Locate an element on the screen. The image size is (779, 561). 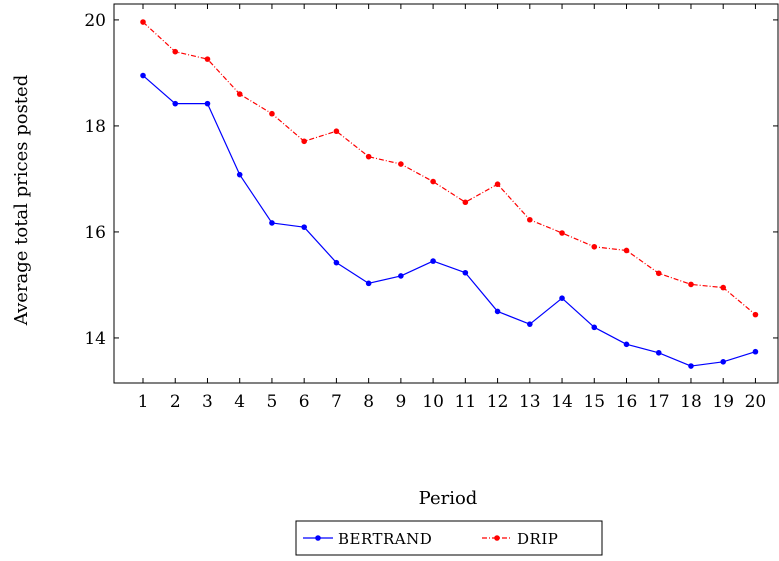
legend-label-bertrand: BERTRAND is located at coordinates (385, 539).